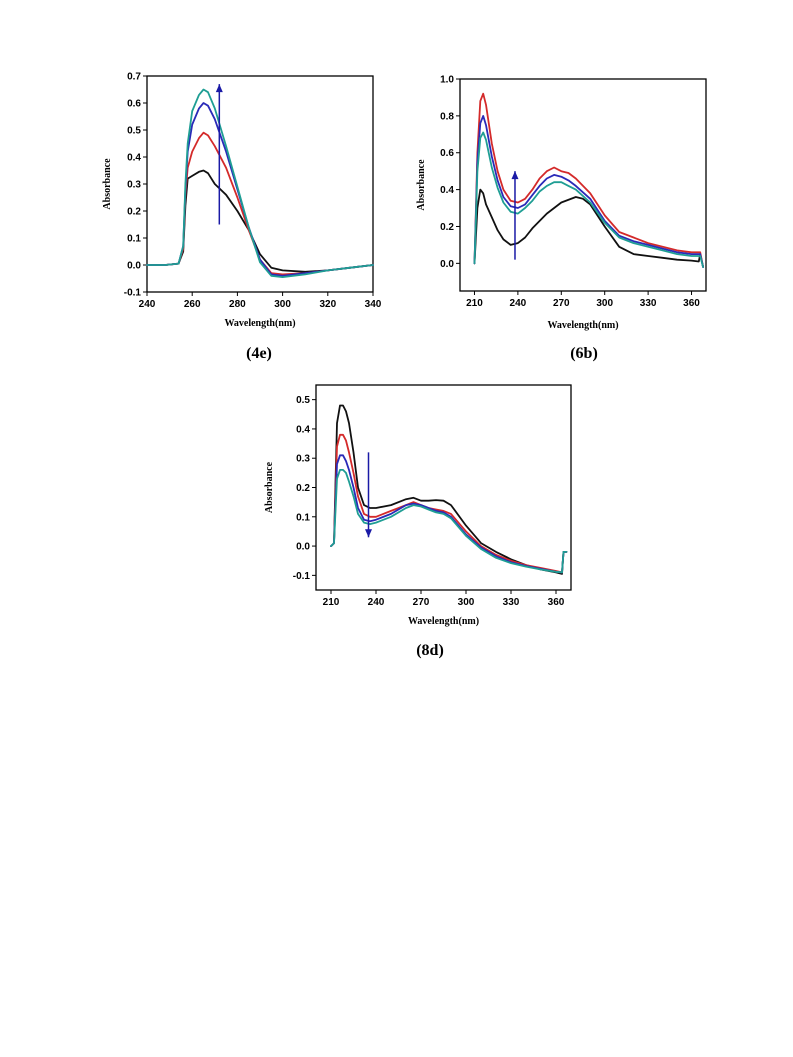 This screenshot has width=793, height=1057. I want to click on y-tick-label-8d: 0.3, so click(303, 459).